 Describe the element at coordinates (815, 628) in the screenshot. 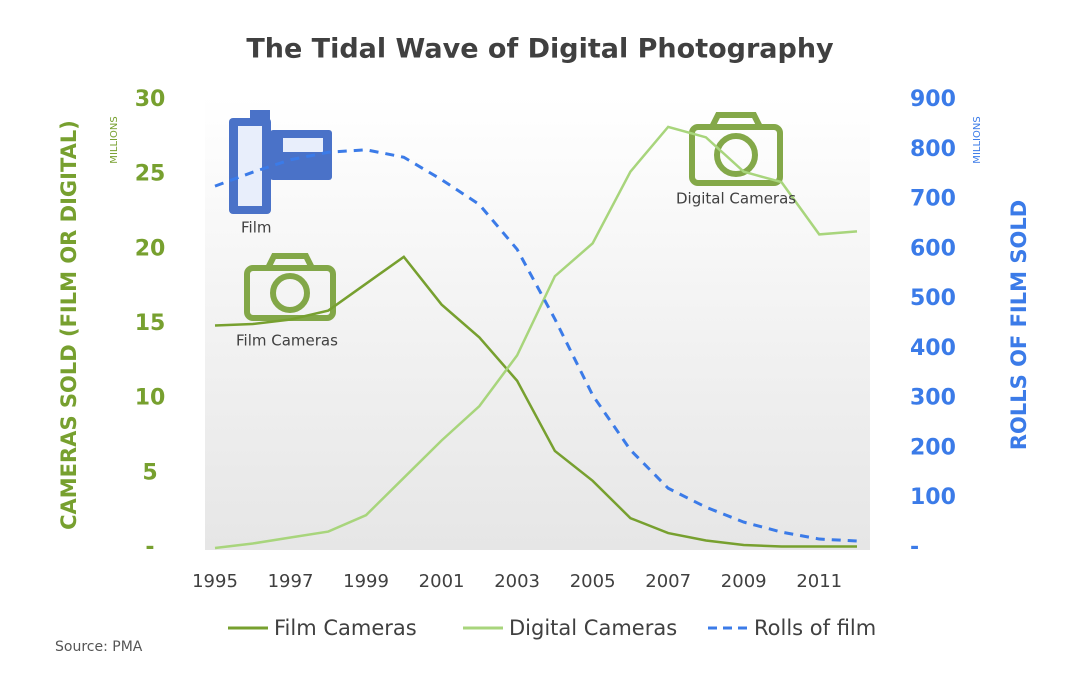

I see `legend-label: Rolls of film` at that location.